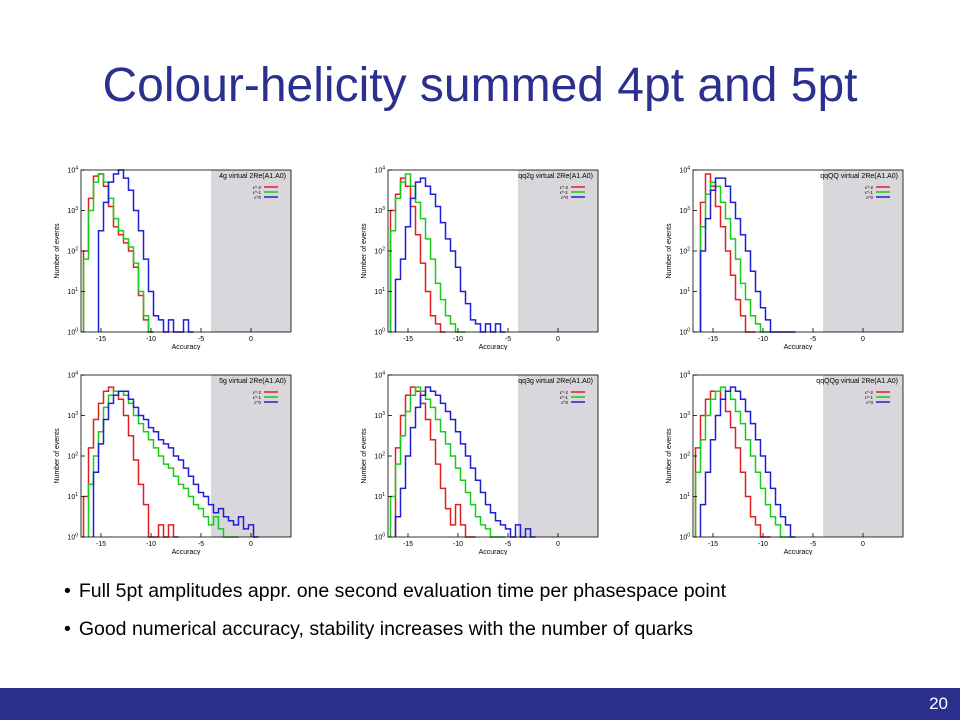 This screenshot has height=720, width=960. What do you see at coordinates (555, 176) in the screenshot?
I see `chart-title: qq2g virtual 2Re(A1.A0)` at bounding box center [555, 176].